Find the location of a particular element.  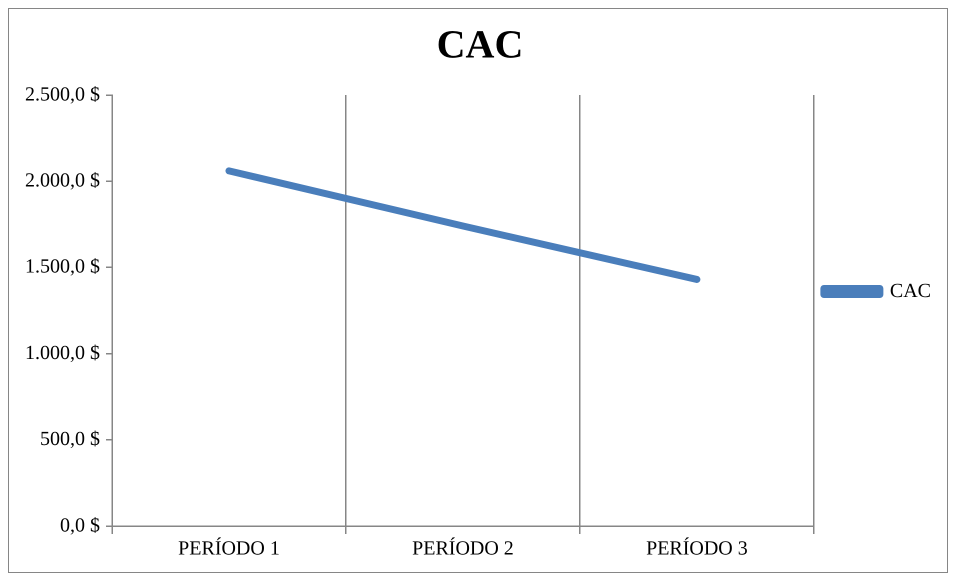

y-tick-label: 1.500,0 $ is located at coordinates (62, 267).